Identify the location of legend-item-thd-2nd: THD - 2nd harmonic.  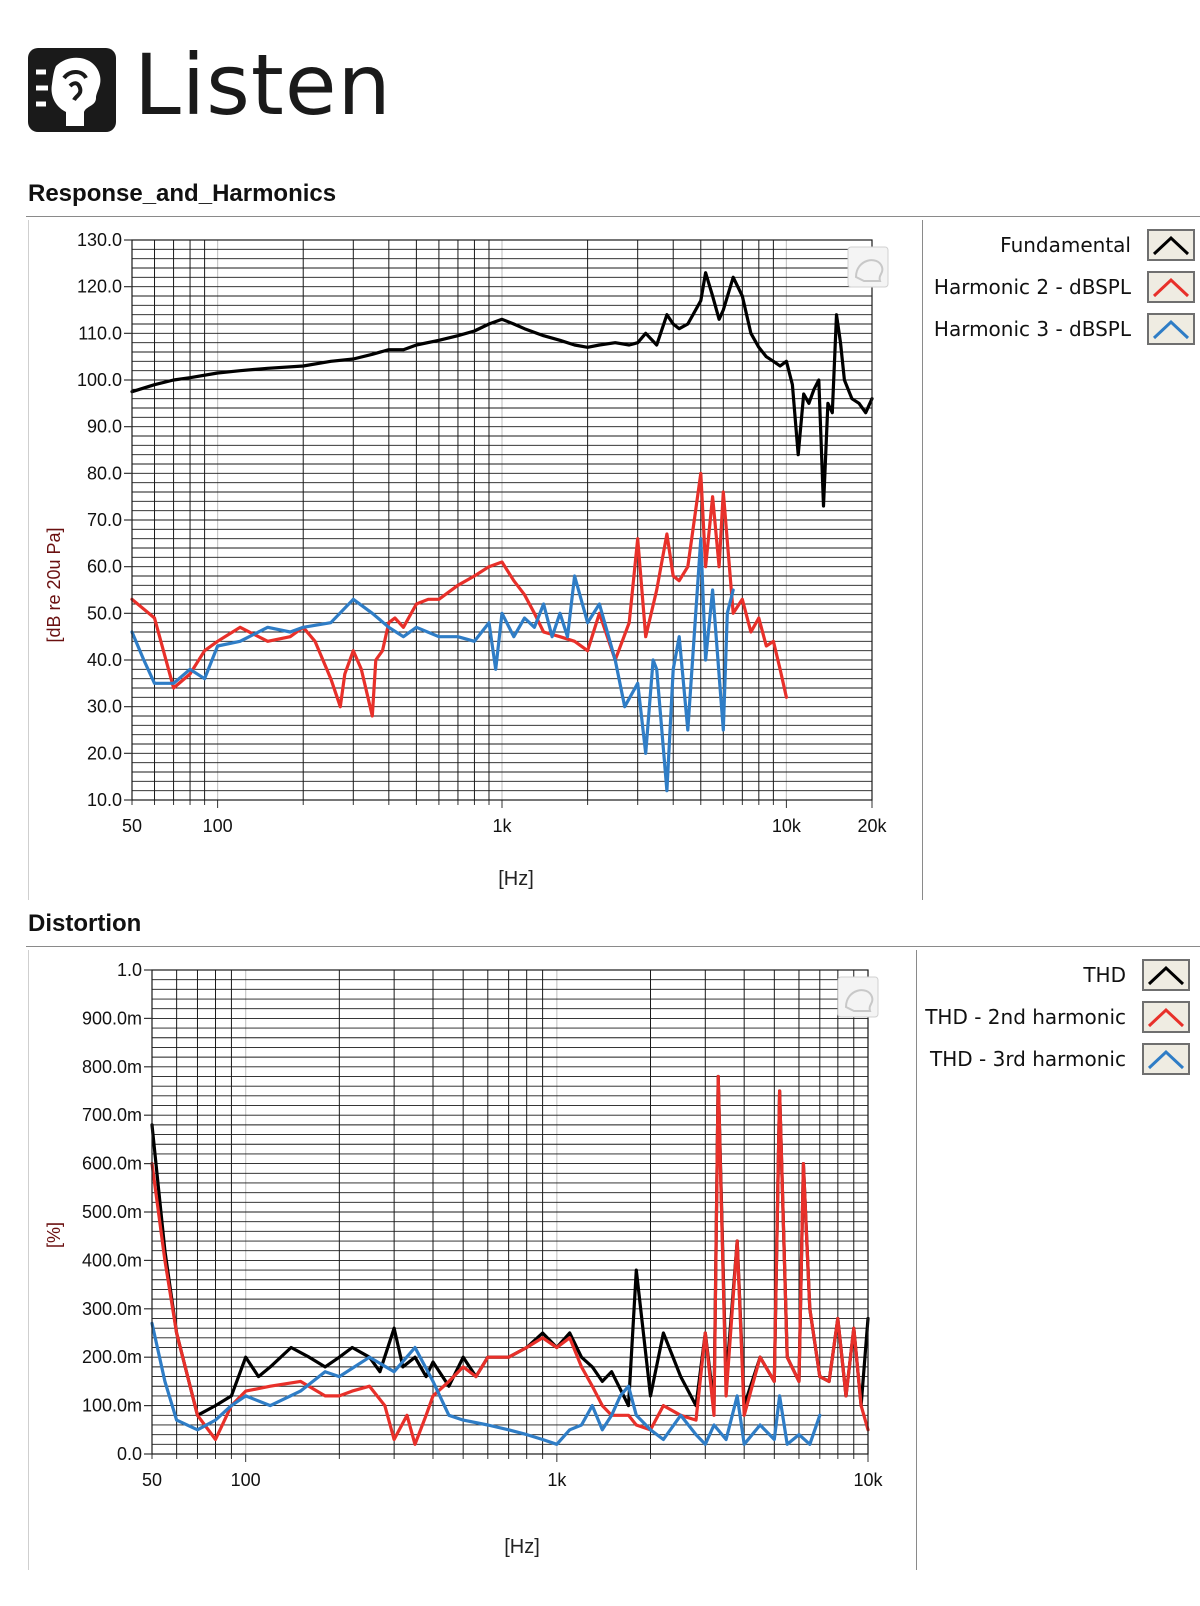
(1057, 1017).